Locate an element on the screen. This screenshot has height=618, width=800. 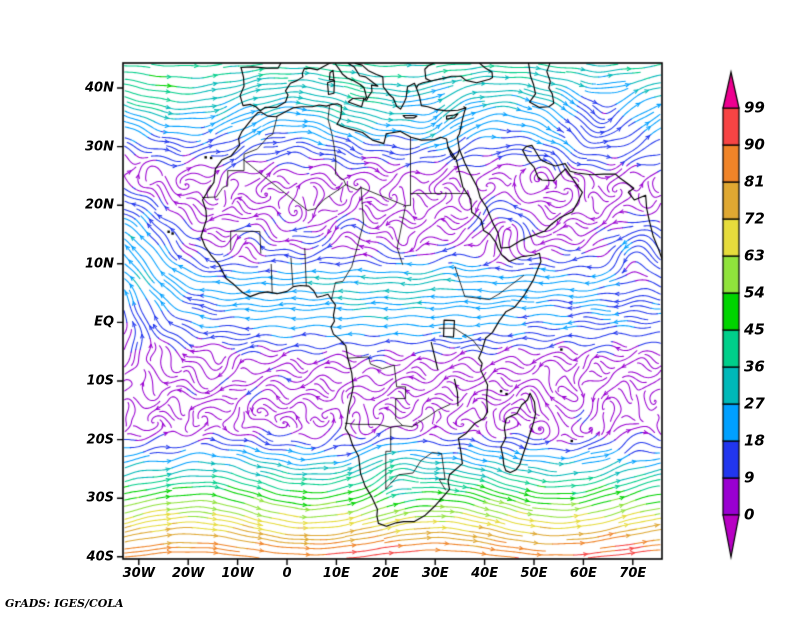
x-tick-label: 30W is located at coordinates (139, 573).